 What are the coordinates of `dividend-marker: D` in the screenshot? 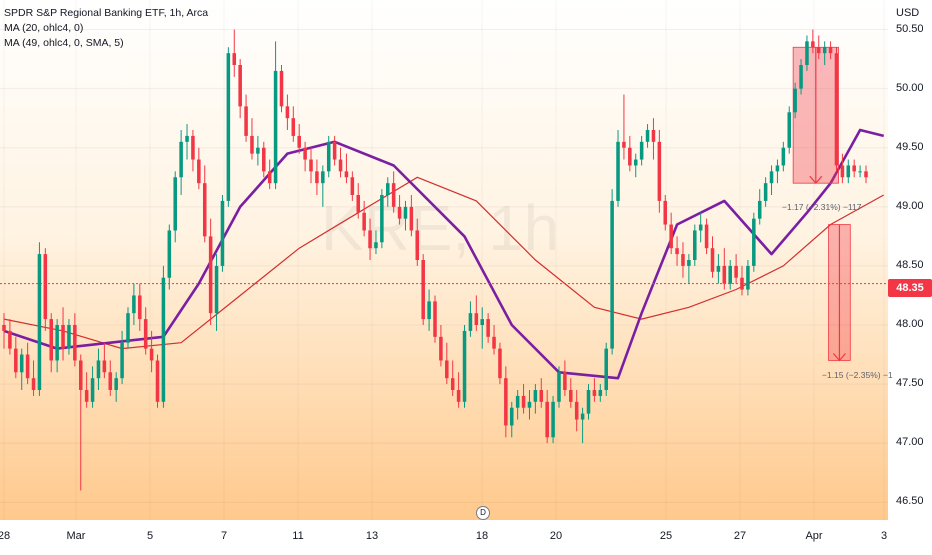 It's located at (483, 513).